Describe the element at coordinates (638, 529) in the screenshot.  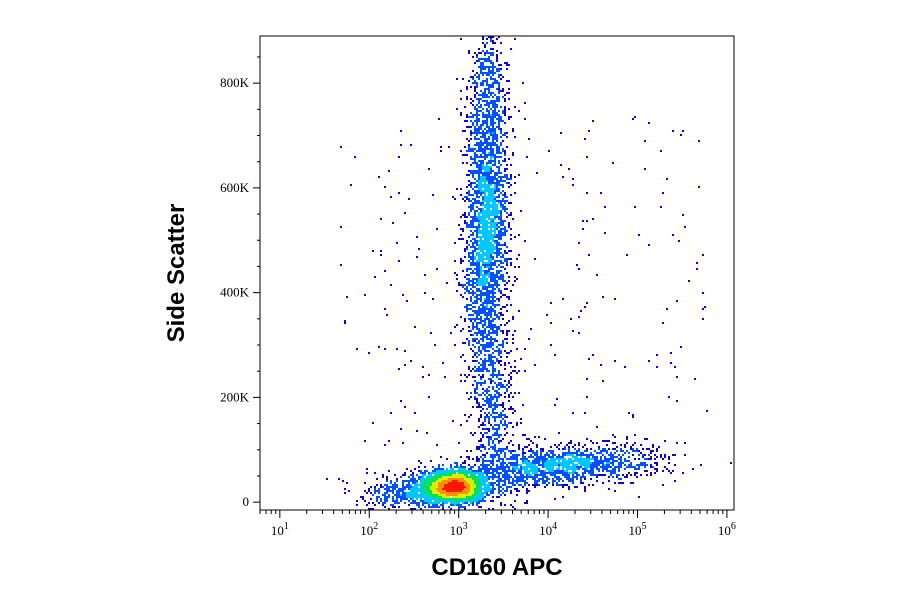
I see `x-tick-label: 105` at that location.